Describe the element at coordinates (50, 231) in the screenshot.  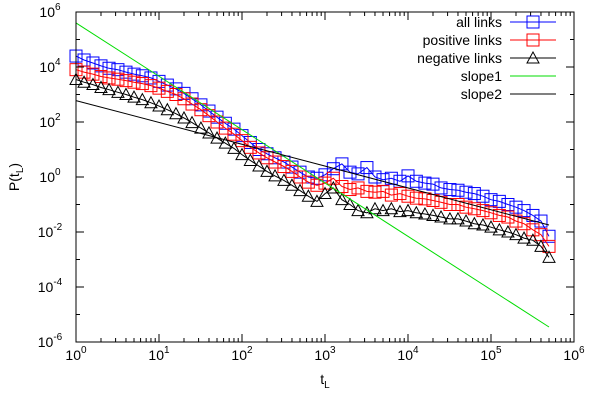
I see `y-tick-label: 10⁻²` at that location.